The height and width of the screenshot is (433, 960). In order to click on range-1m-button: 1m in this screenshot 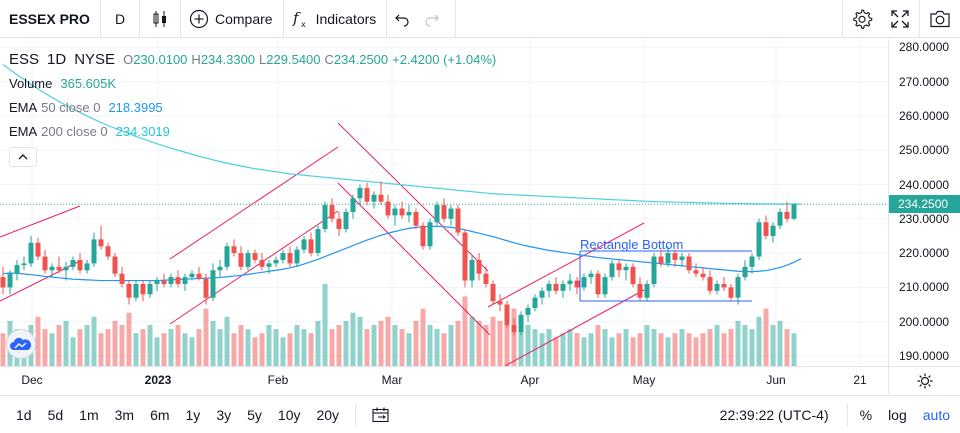, I will do `click(89, 414)`.